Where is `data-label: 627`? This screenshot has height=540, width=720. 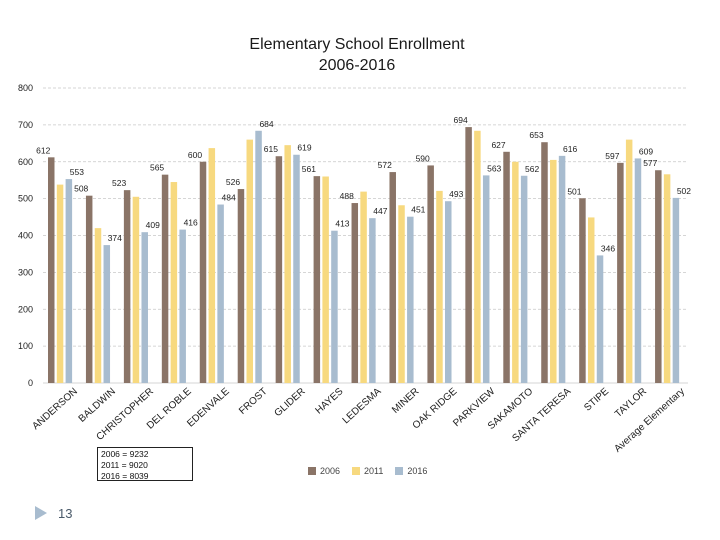 data-label: 627 is located at coordinates (498, 145).